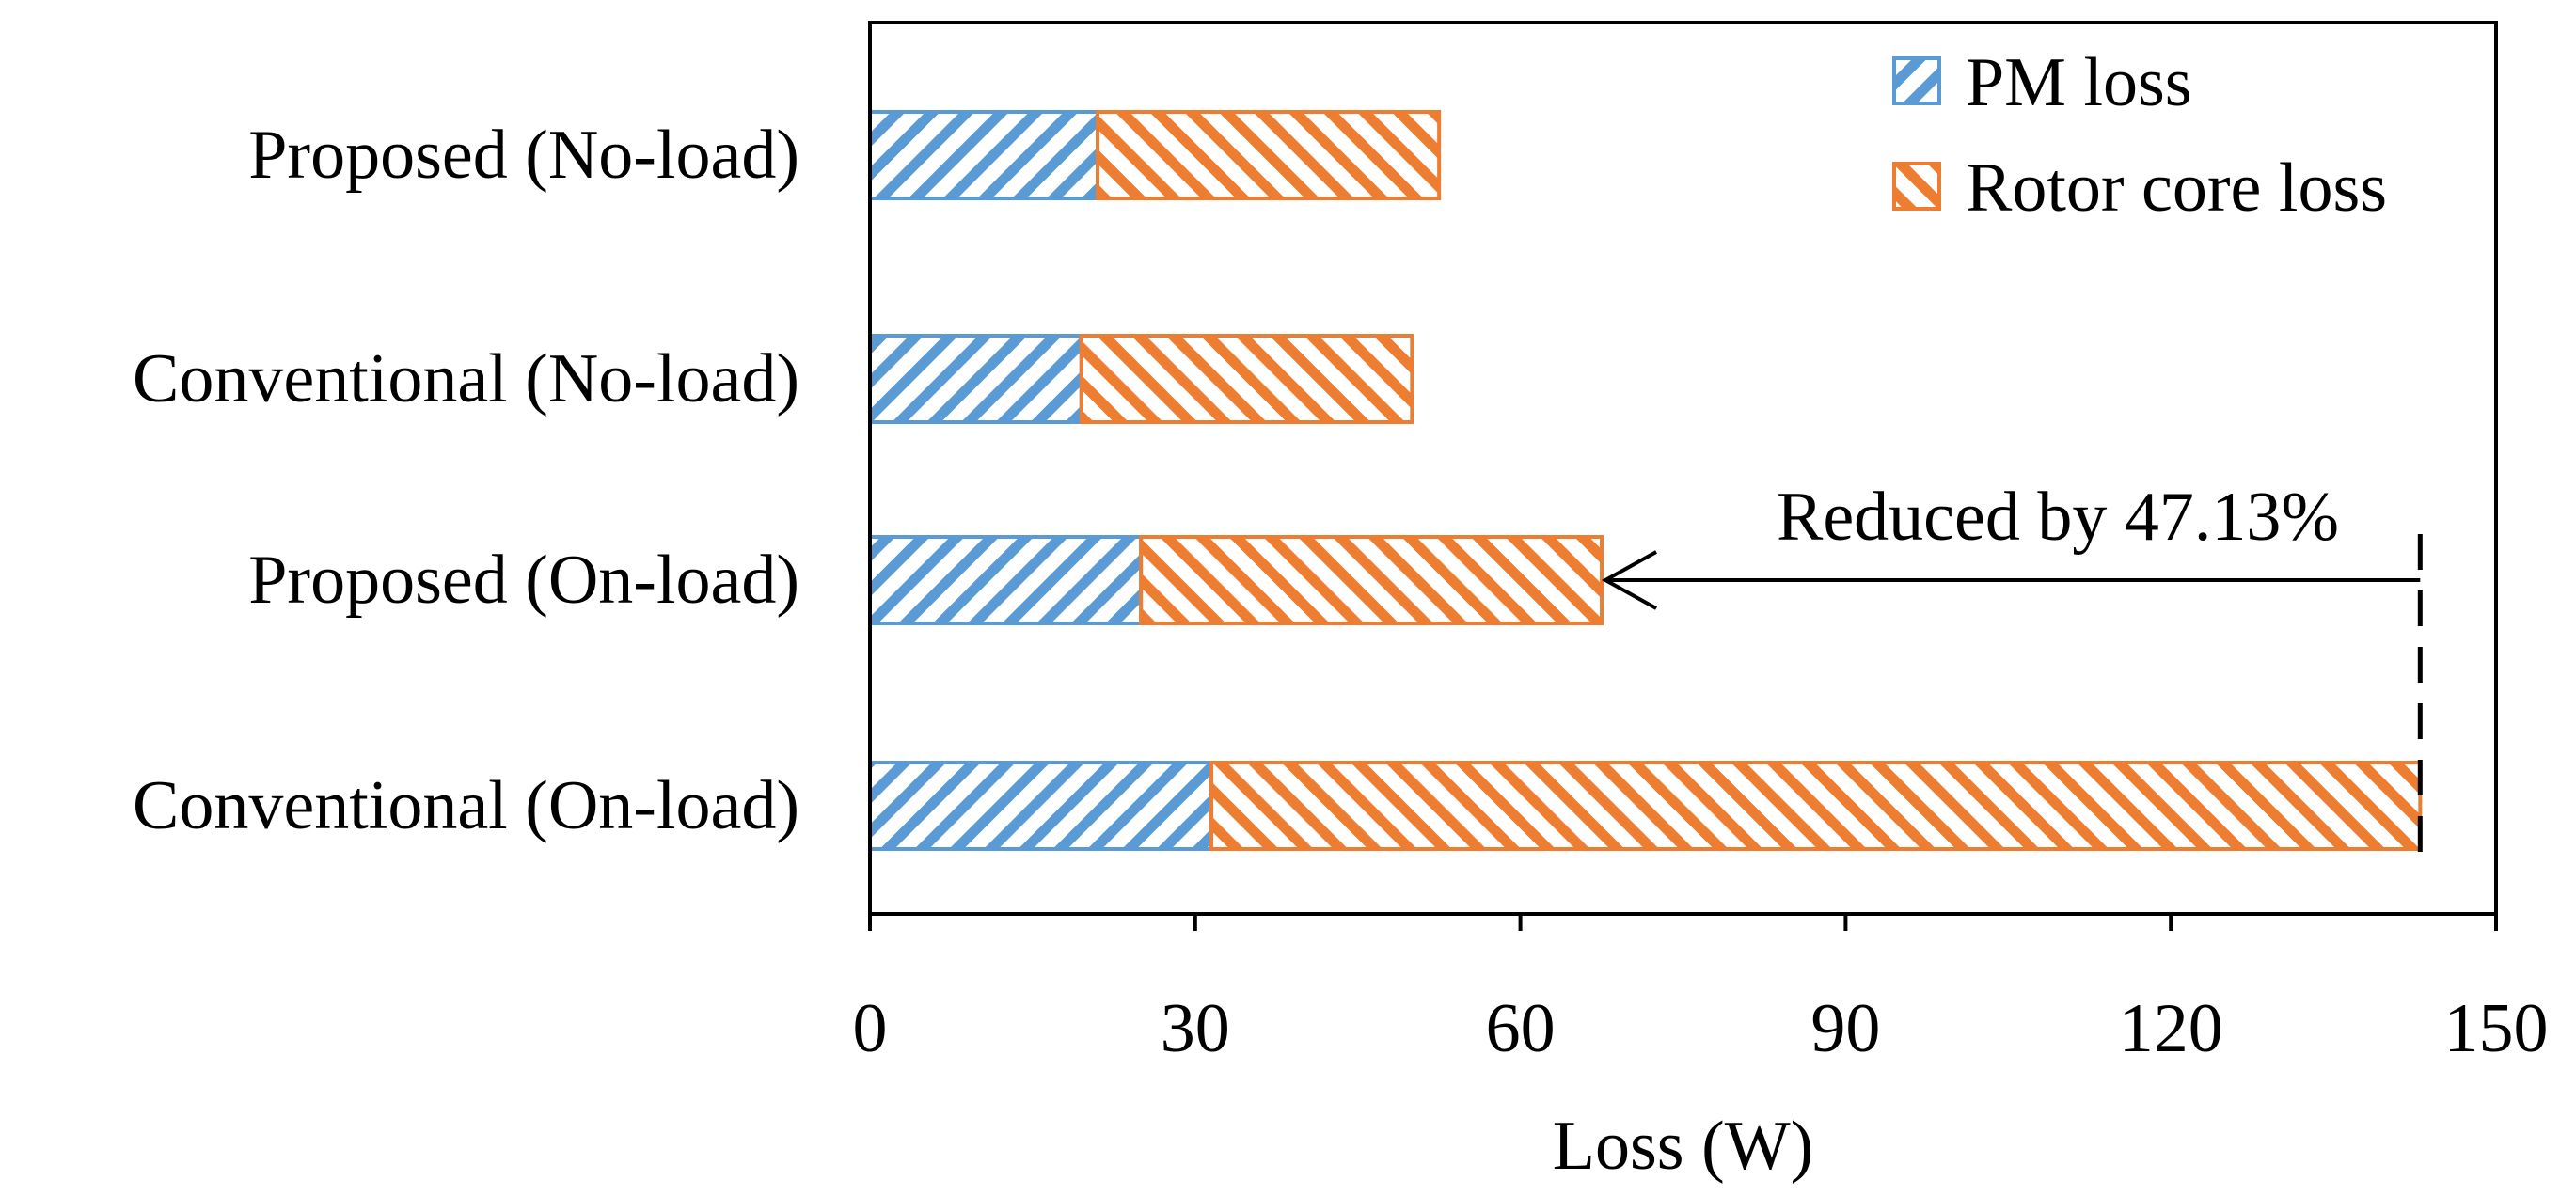  What do you see at coordinates (1916, 80) in the screenshot?
I see `legend-swatch-pm-loss` at bounding box center [1916, 80].